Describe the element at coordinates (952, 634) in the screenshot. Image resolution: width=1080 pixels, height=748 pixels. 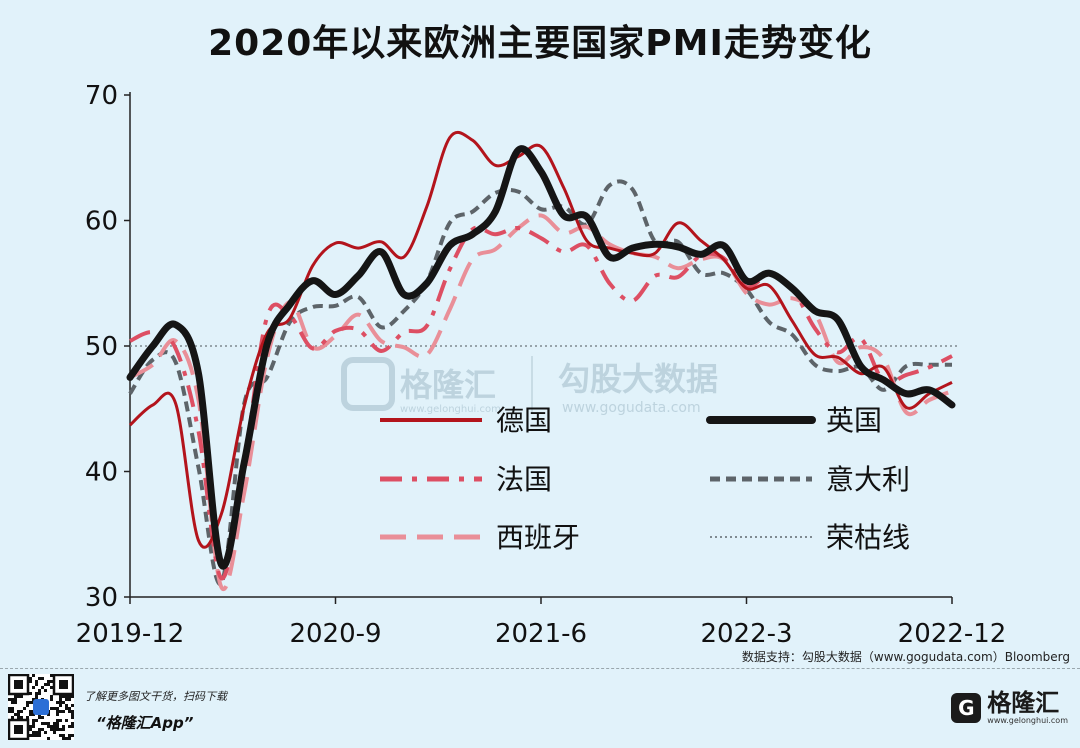
I see `x-tick-label: 2022-12` at that location.